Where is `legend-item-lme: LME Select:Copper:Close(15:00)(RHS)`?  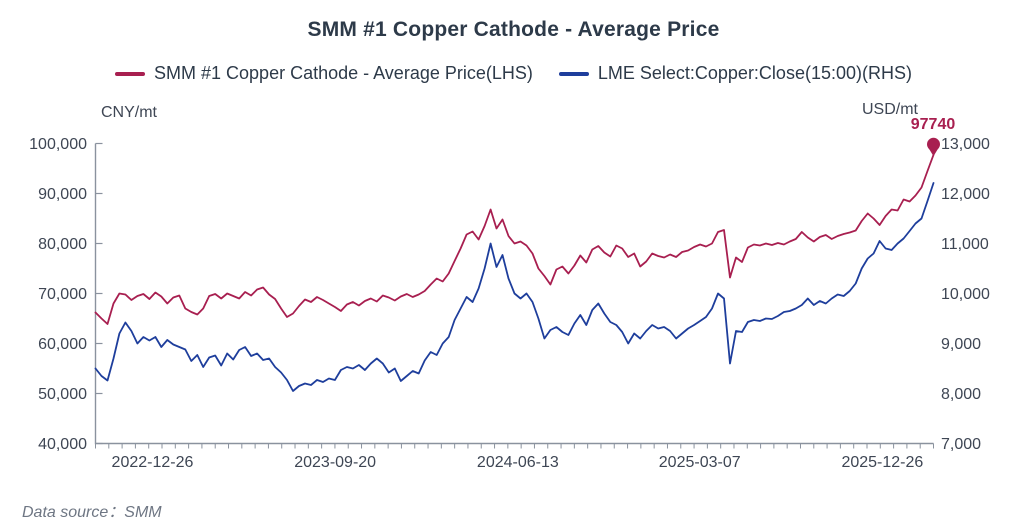
legend-item-lme: LME Select:Copper:Close(15:00)(RHS) is located at coordinates (735, 73).